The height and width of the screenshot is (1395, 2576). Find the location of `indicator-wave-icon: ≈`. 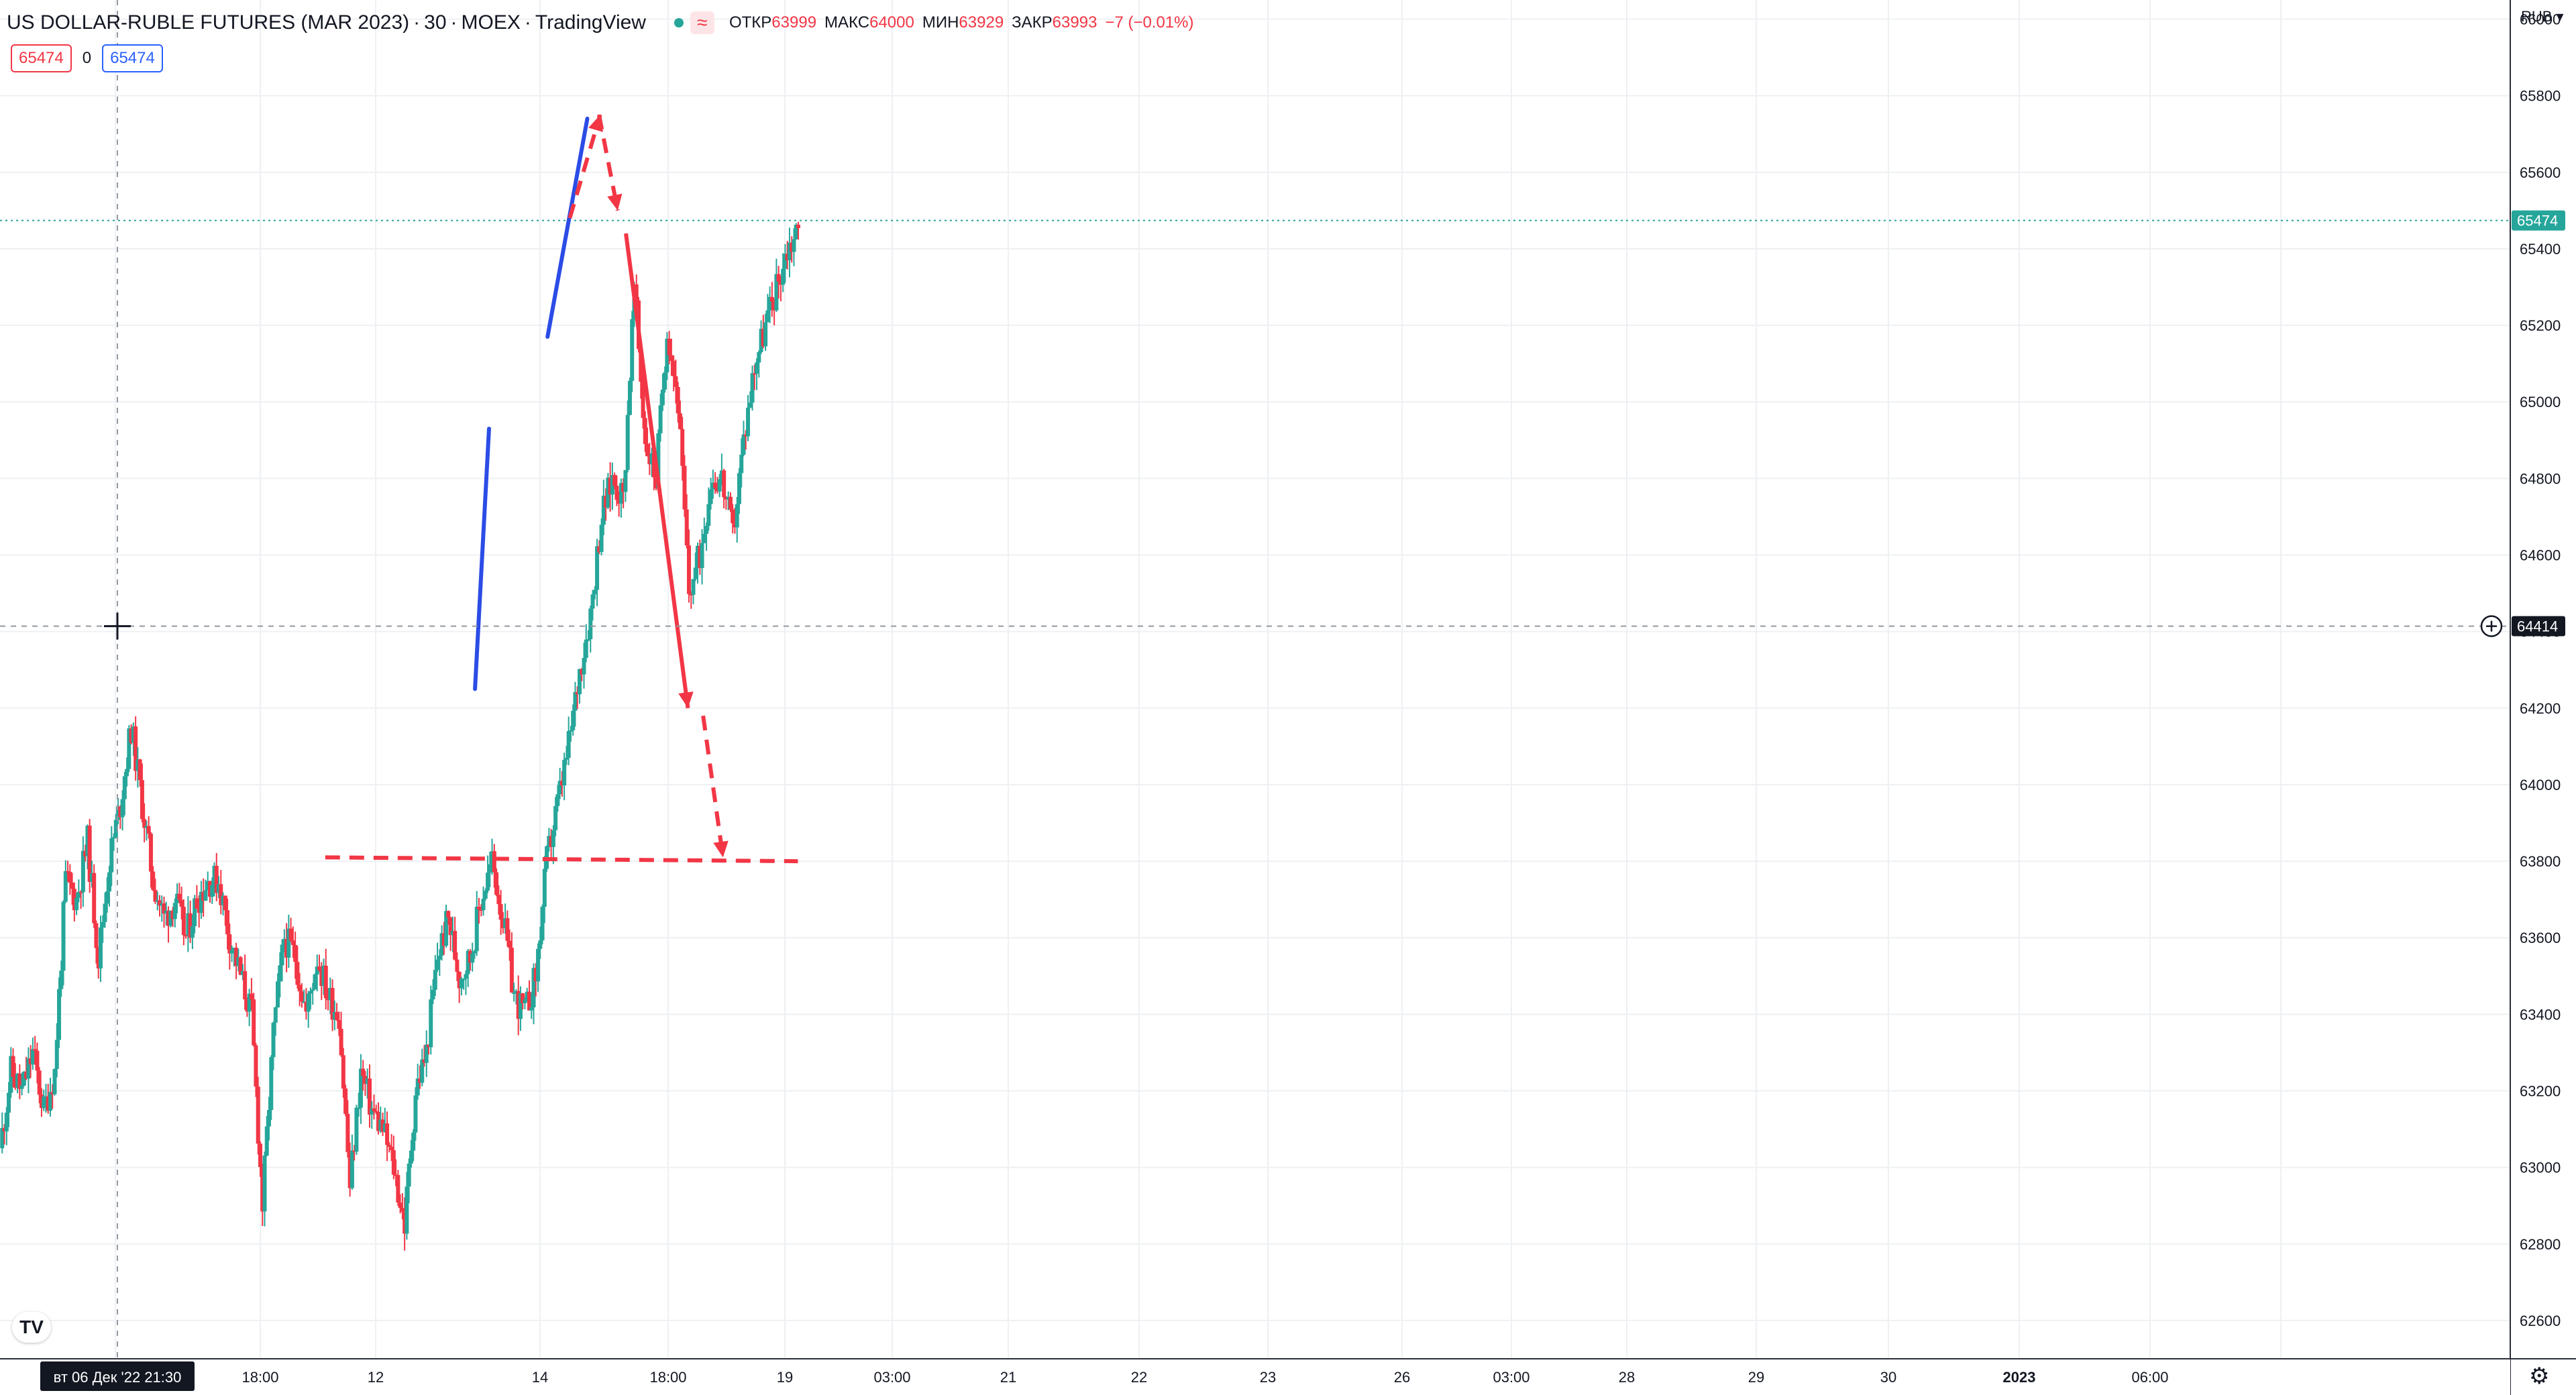

indicator-wave-icon: ≈ is located at coordinates (702, 22).